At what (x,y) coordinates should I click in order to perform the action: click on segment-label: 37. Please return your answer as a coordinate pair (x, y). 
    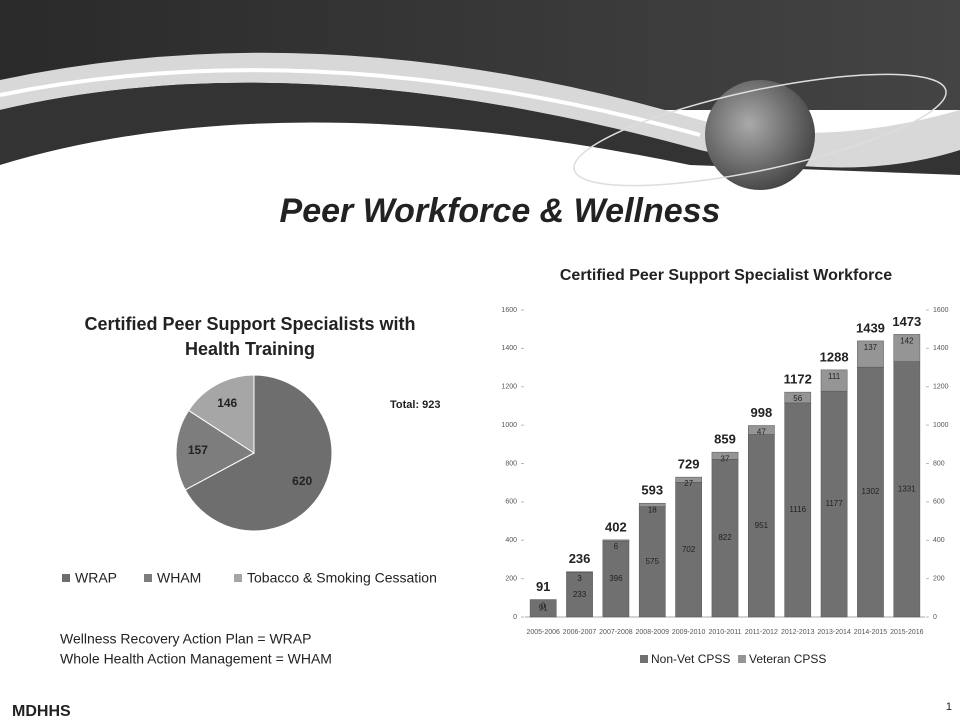
    Looking at the image, I should click on (725, 458).